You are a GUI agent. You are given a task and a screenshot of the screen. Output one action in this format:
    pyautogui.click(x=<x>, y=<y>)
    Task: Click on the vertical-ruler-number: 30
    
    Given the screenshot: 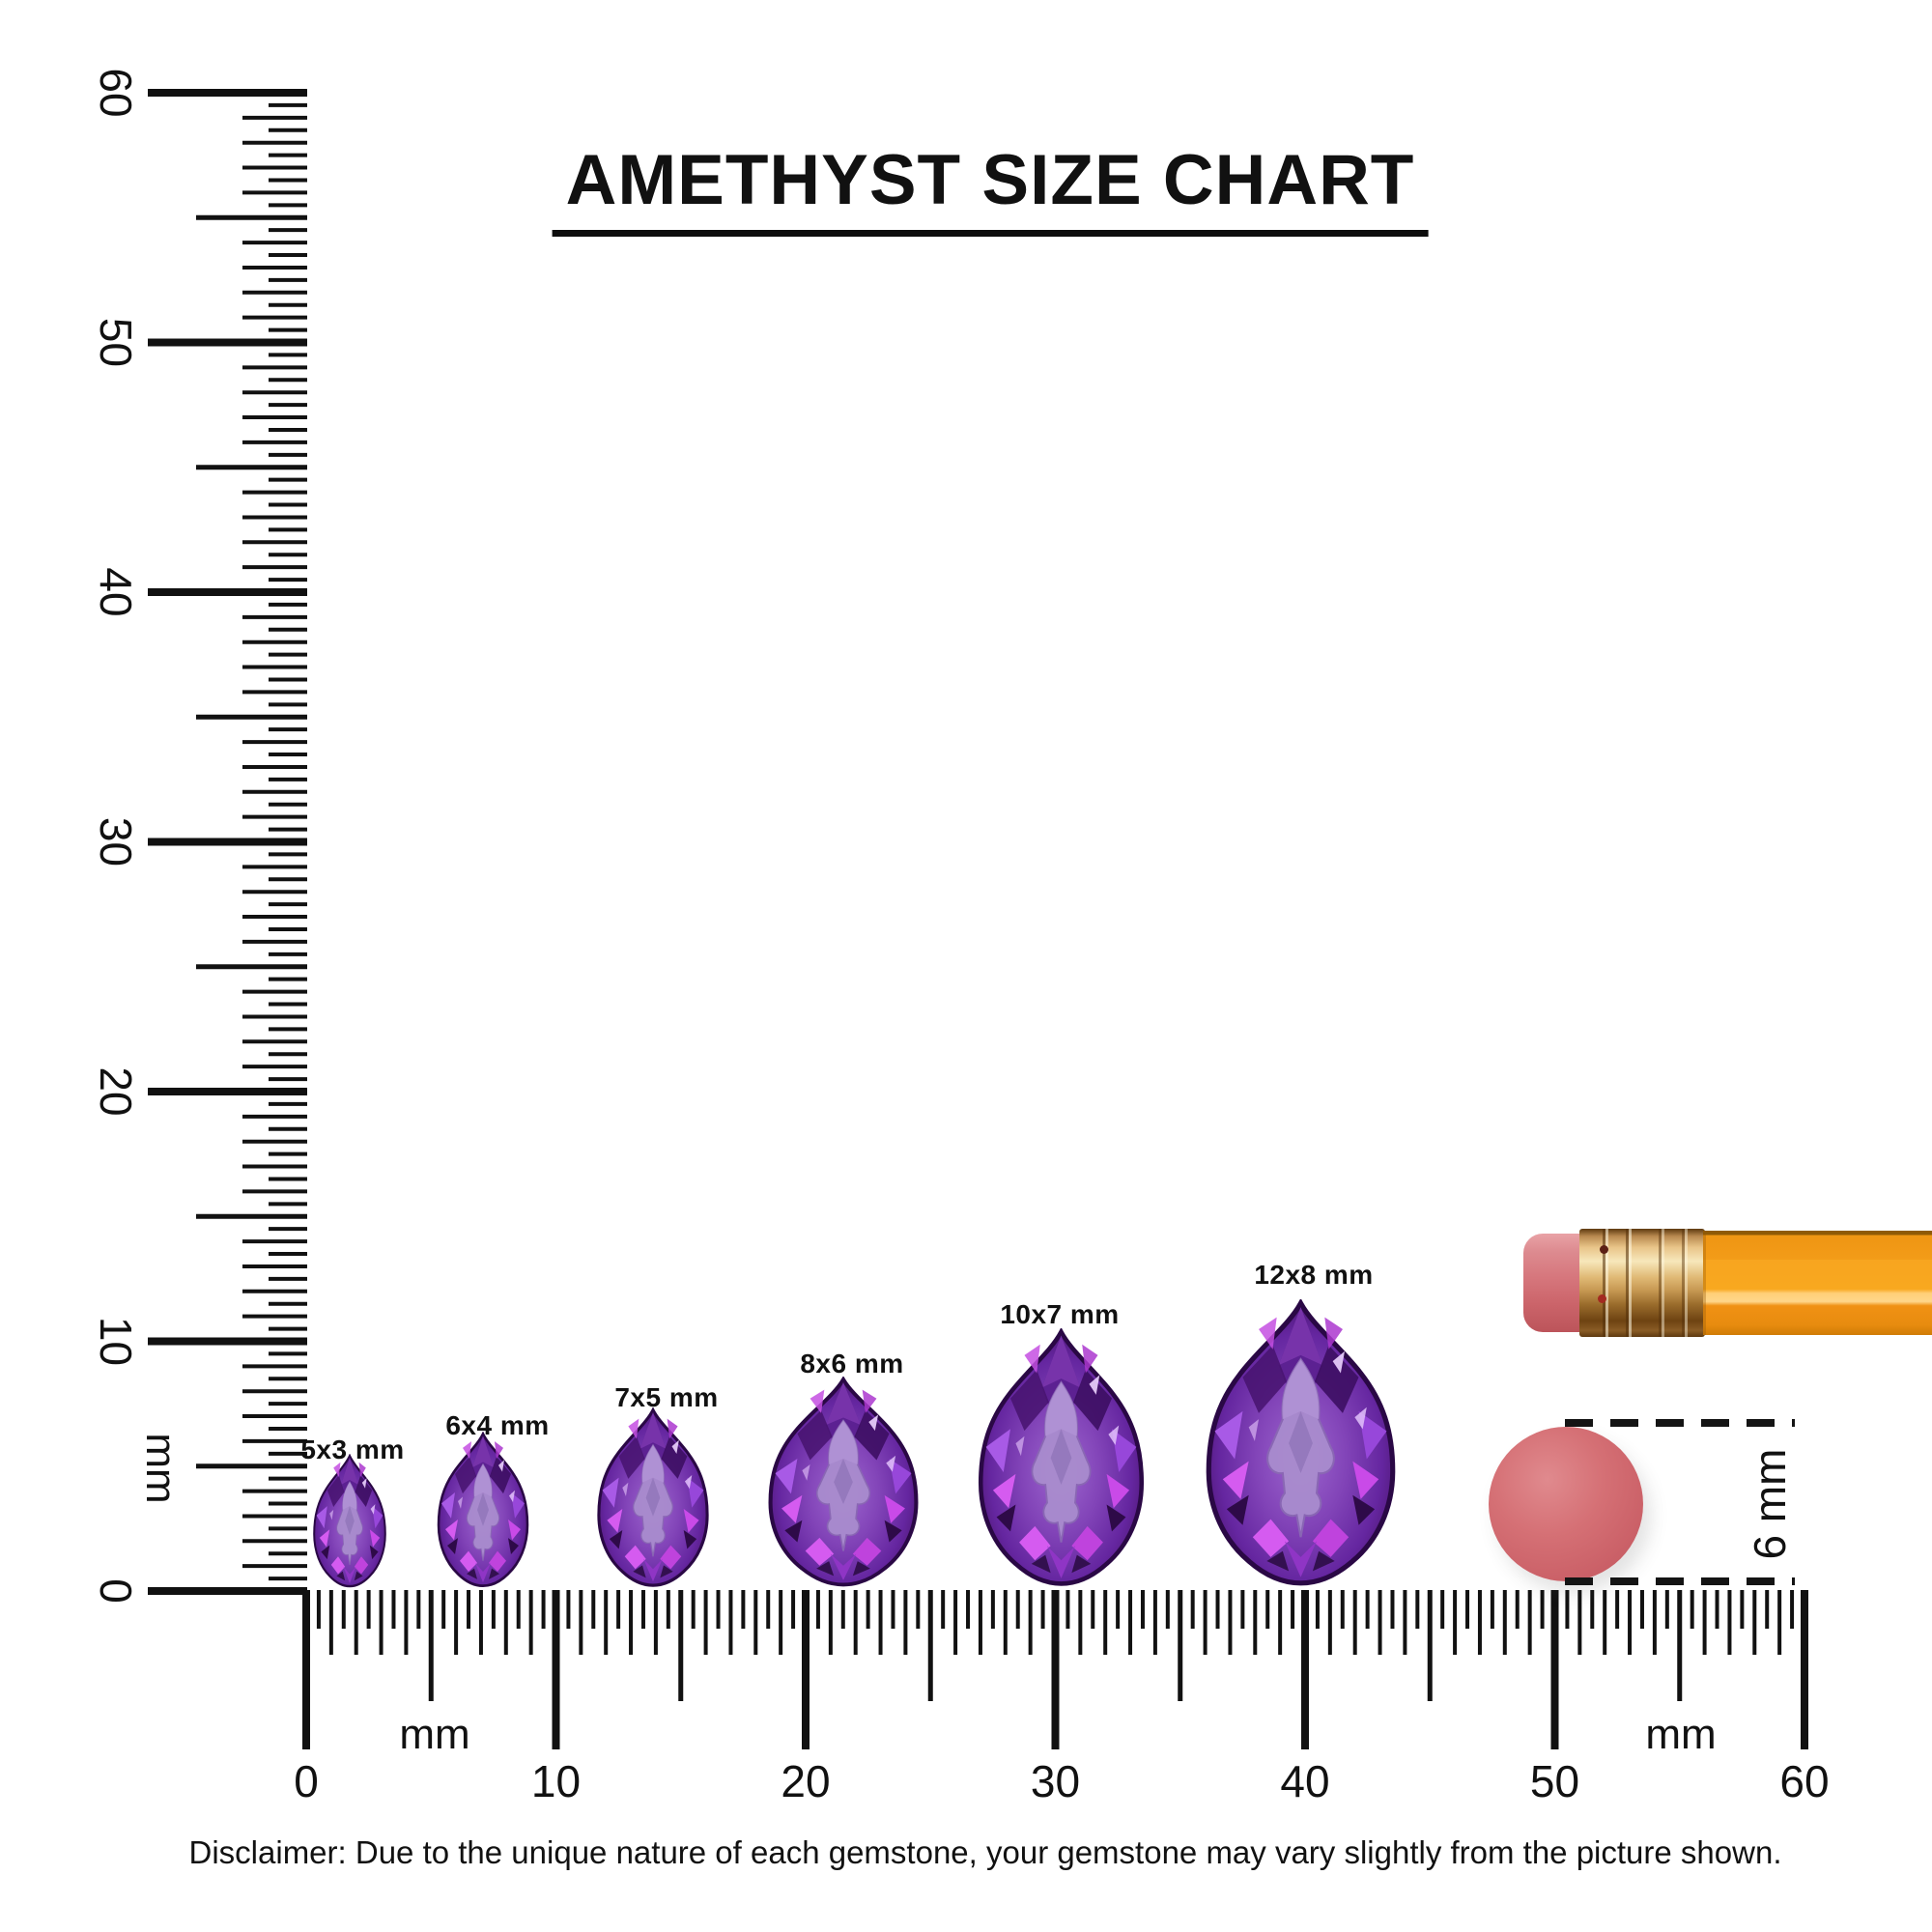 What is the action you would take?
    pyautogui.click(x=116, y=842)
    